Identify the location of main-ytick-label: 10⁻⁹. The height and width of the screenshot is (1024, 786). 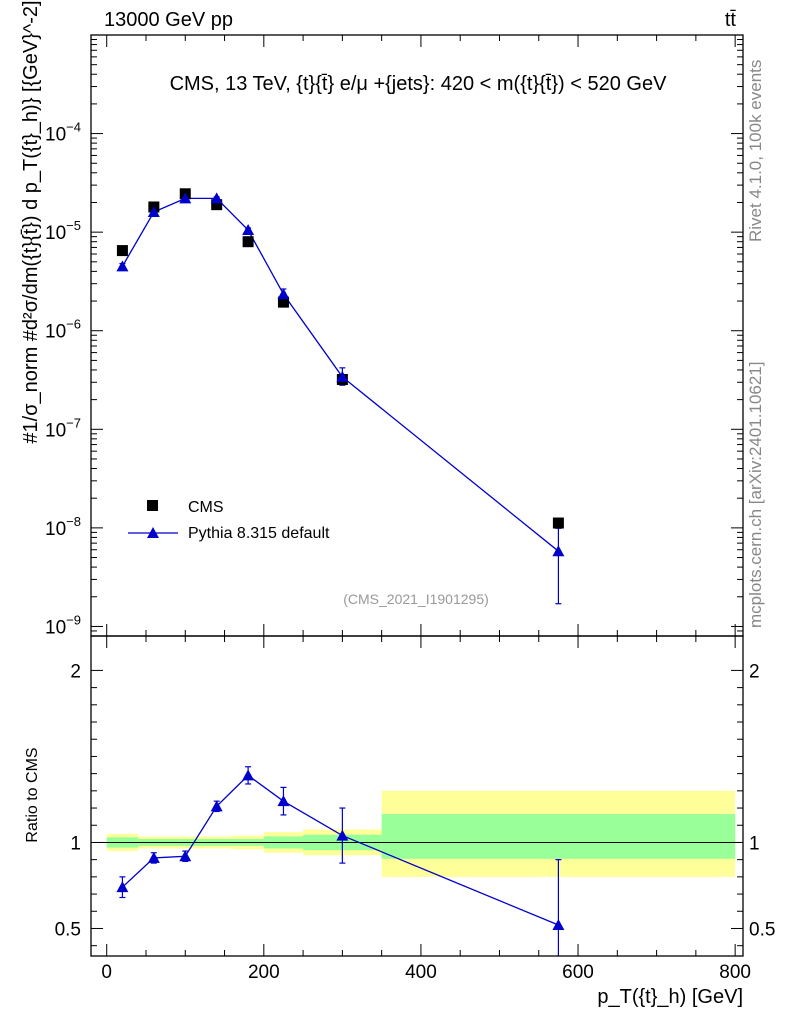
(63, 625).